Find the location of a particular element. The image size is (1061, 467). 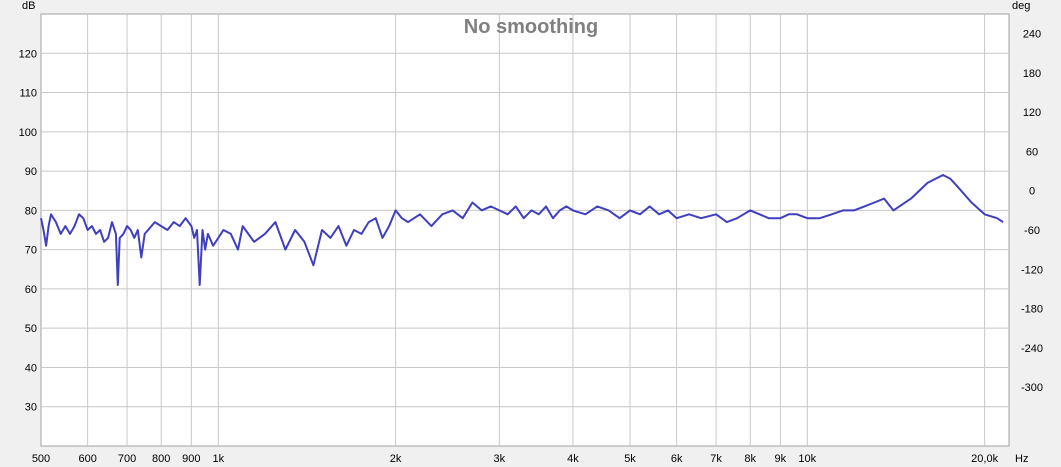

y-tick-label-right: -180 is located at coordinates (1032, 310).